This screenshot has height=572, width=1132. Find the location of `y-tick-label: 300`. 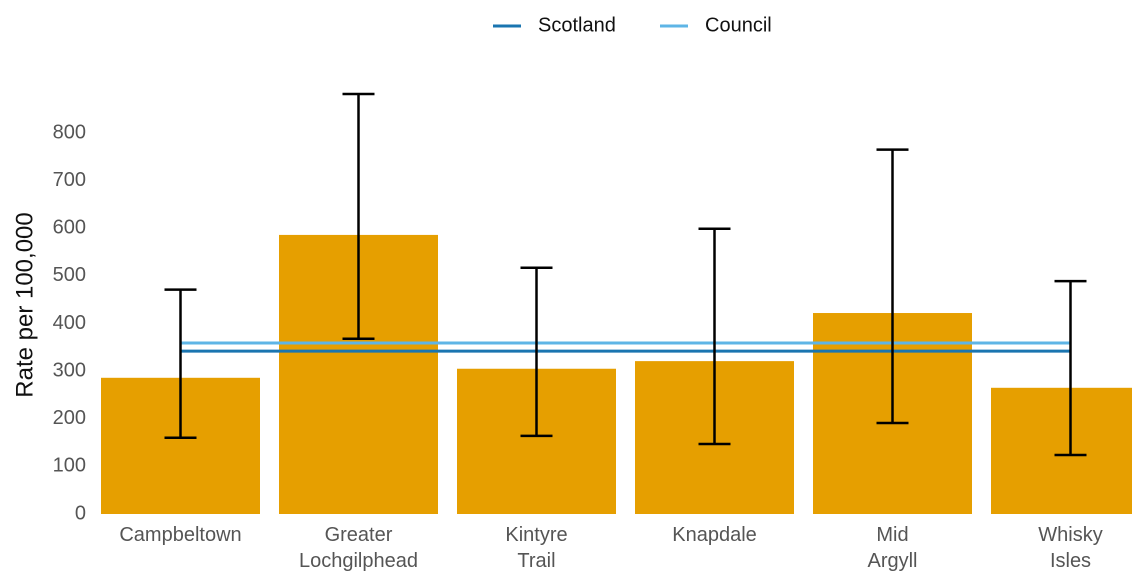

y-tick-label: 300 is located at coordinates (69, 370).